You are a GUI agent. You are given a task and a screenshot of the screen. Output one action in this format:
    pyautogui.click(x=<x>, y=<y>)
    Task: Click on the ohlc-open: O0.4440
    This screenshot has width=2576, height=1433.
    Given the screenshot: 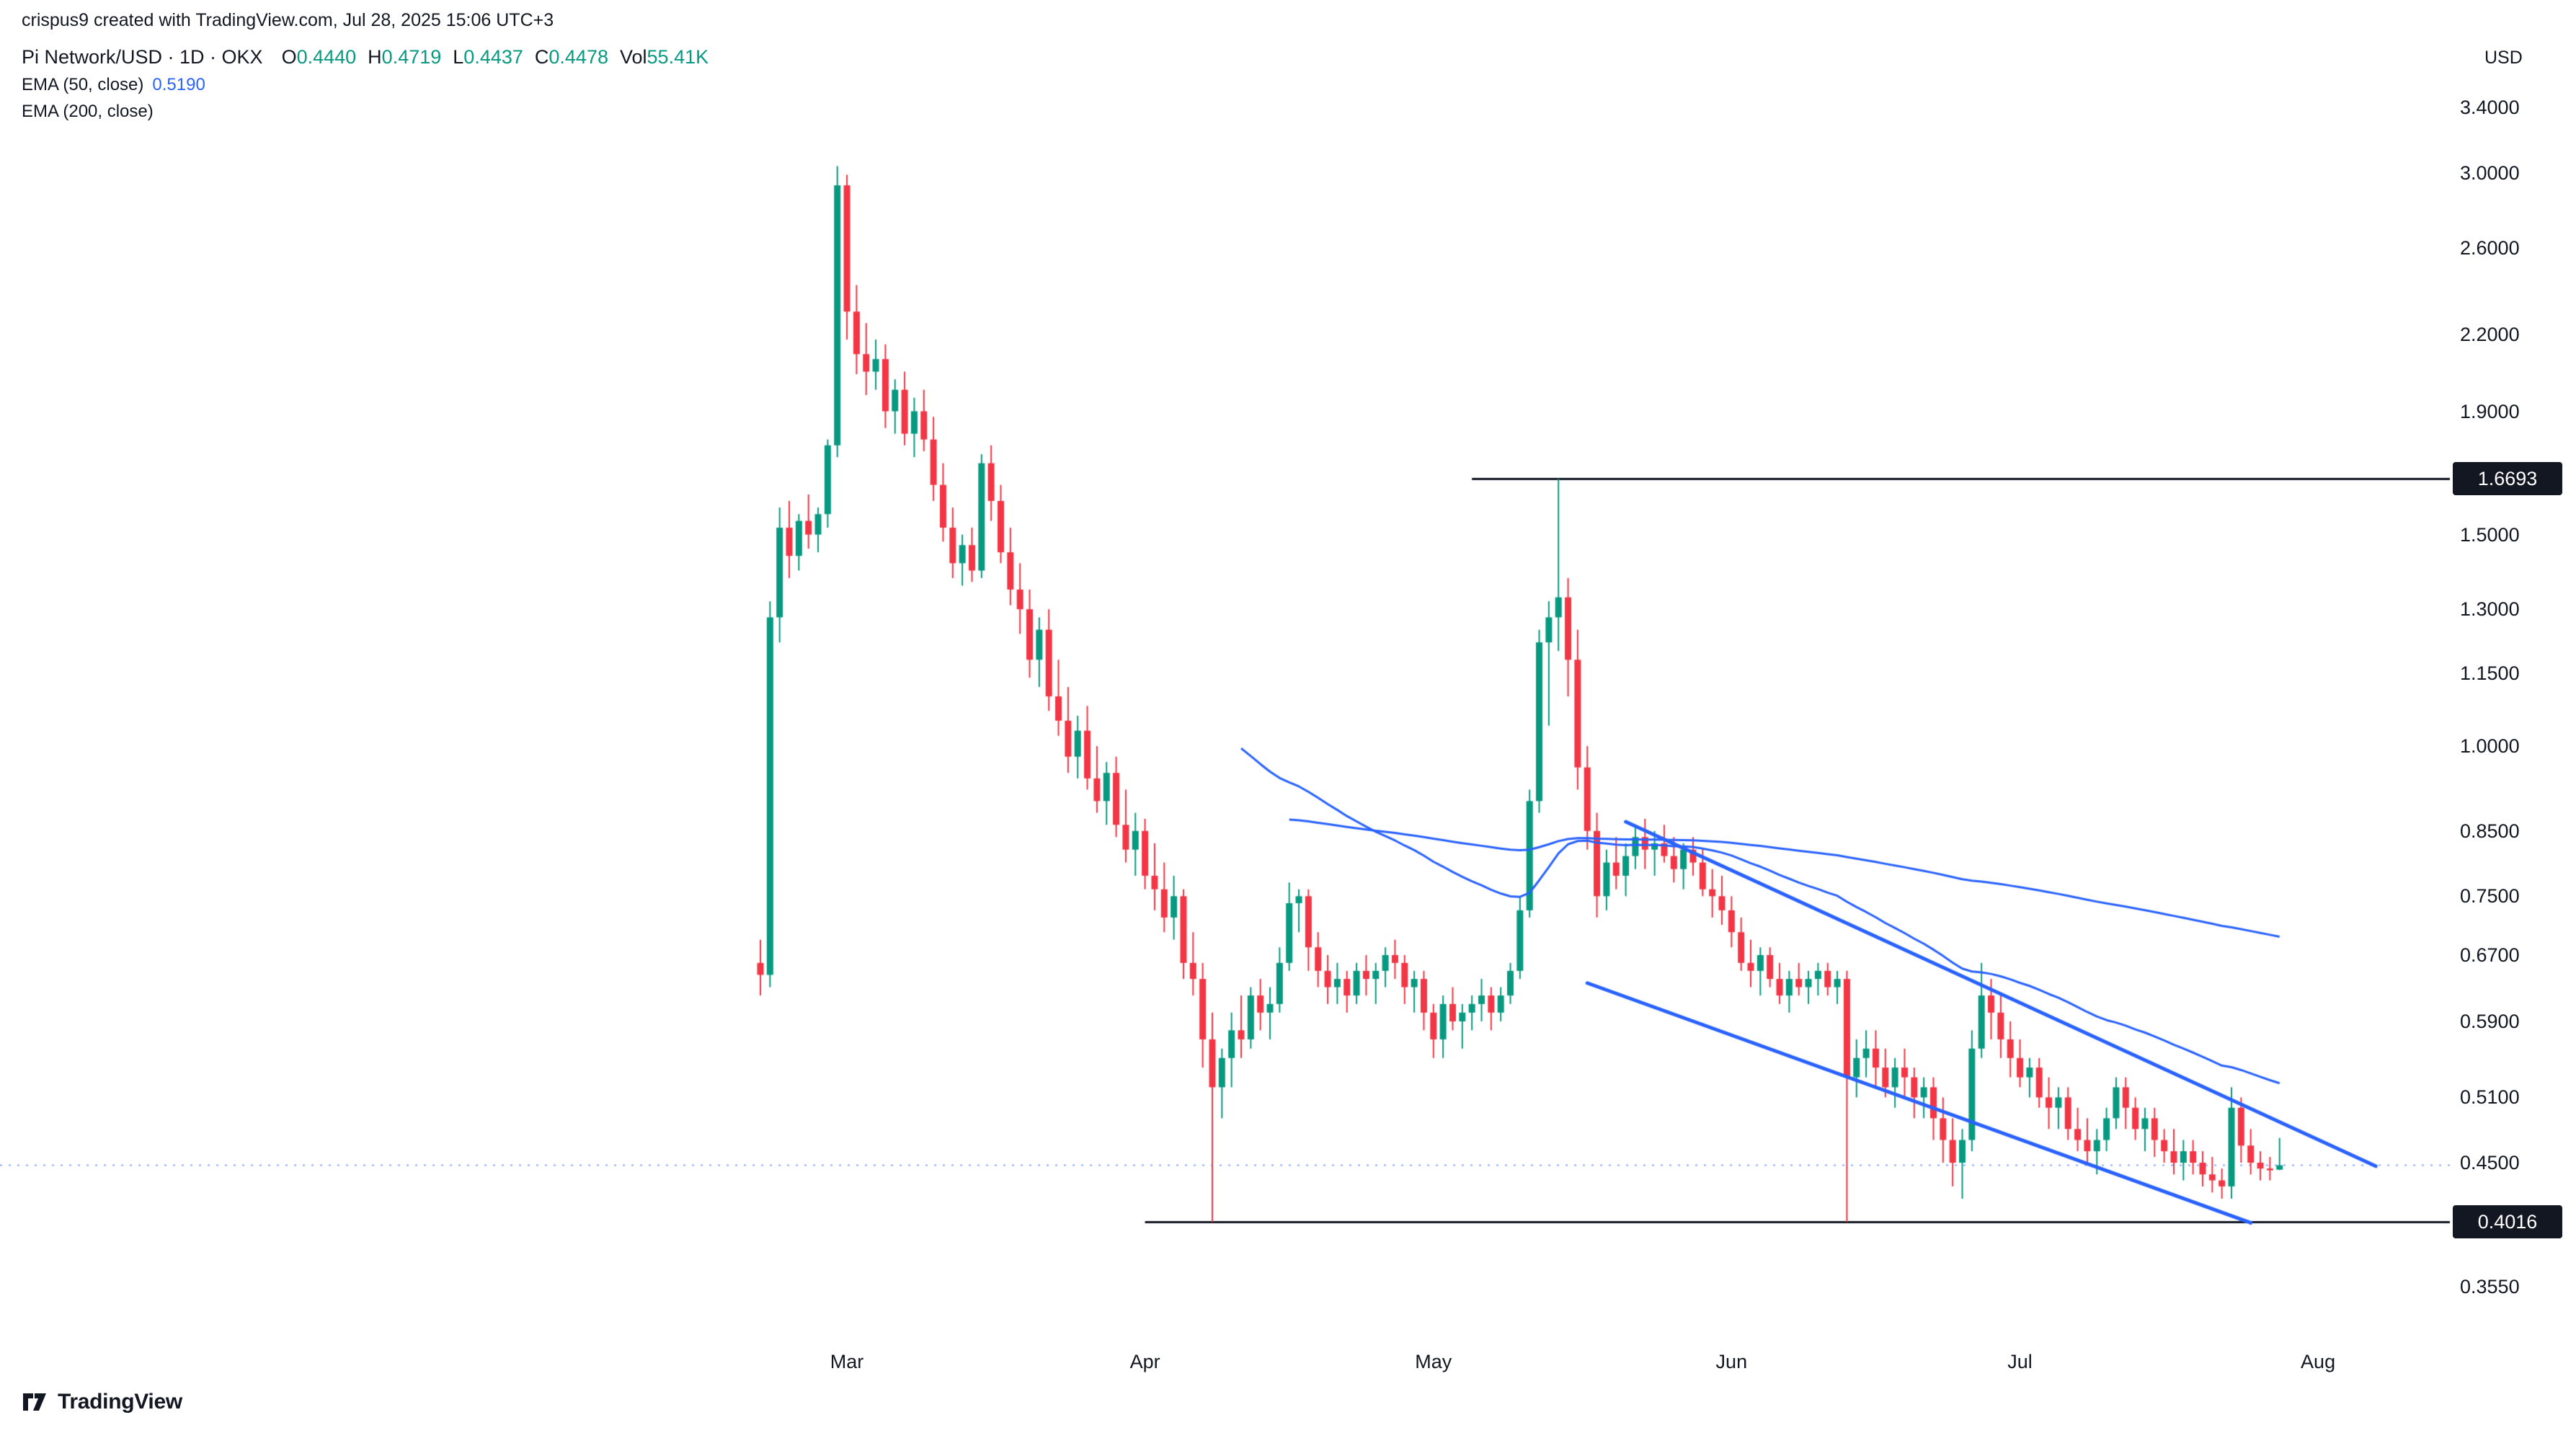 What is the action you would take?
    pyautogui.click(x=319, y=57)
    